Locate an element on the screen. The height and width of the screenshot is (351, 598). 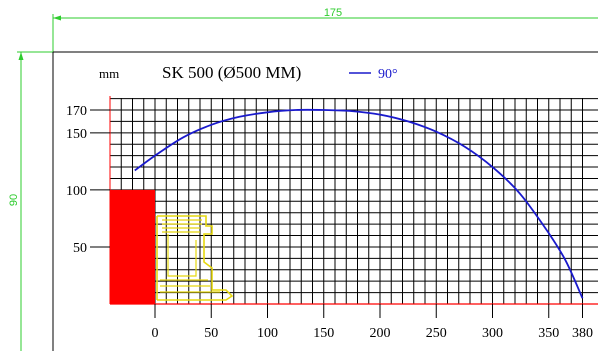
wall-block-layer is located at coordinates (132, 246).